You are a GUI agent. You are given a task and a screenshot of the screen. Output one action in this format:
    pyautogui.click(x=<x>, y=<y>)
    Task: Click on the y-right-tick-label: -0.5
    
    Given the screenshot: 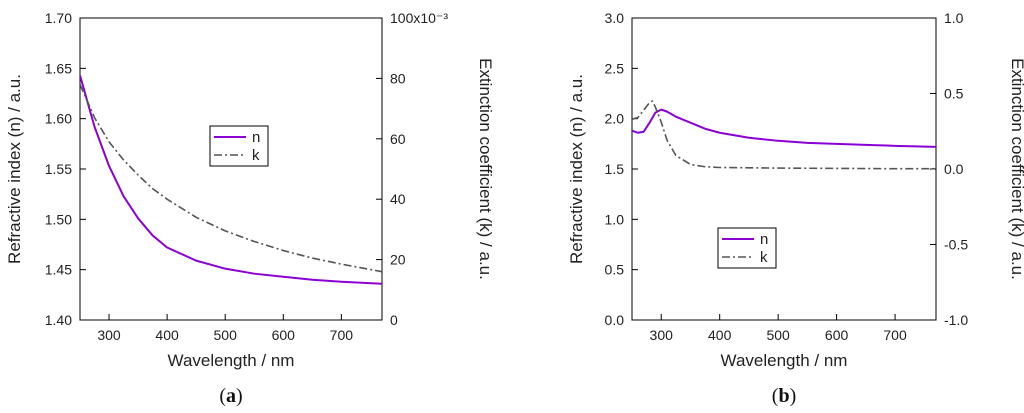 What is the action you would take?
    pyautogui.click(x=956, y=245)
    